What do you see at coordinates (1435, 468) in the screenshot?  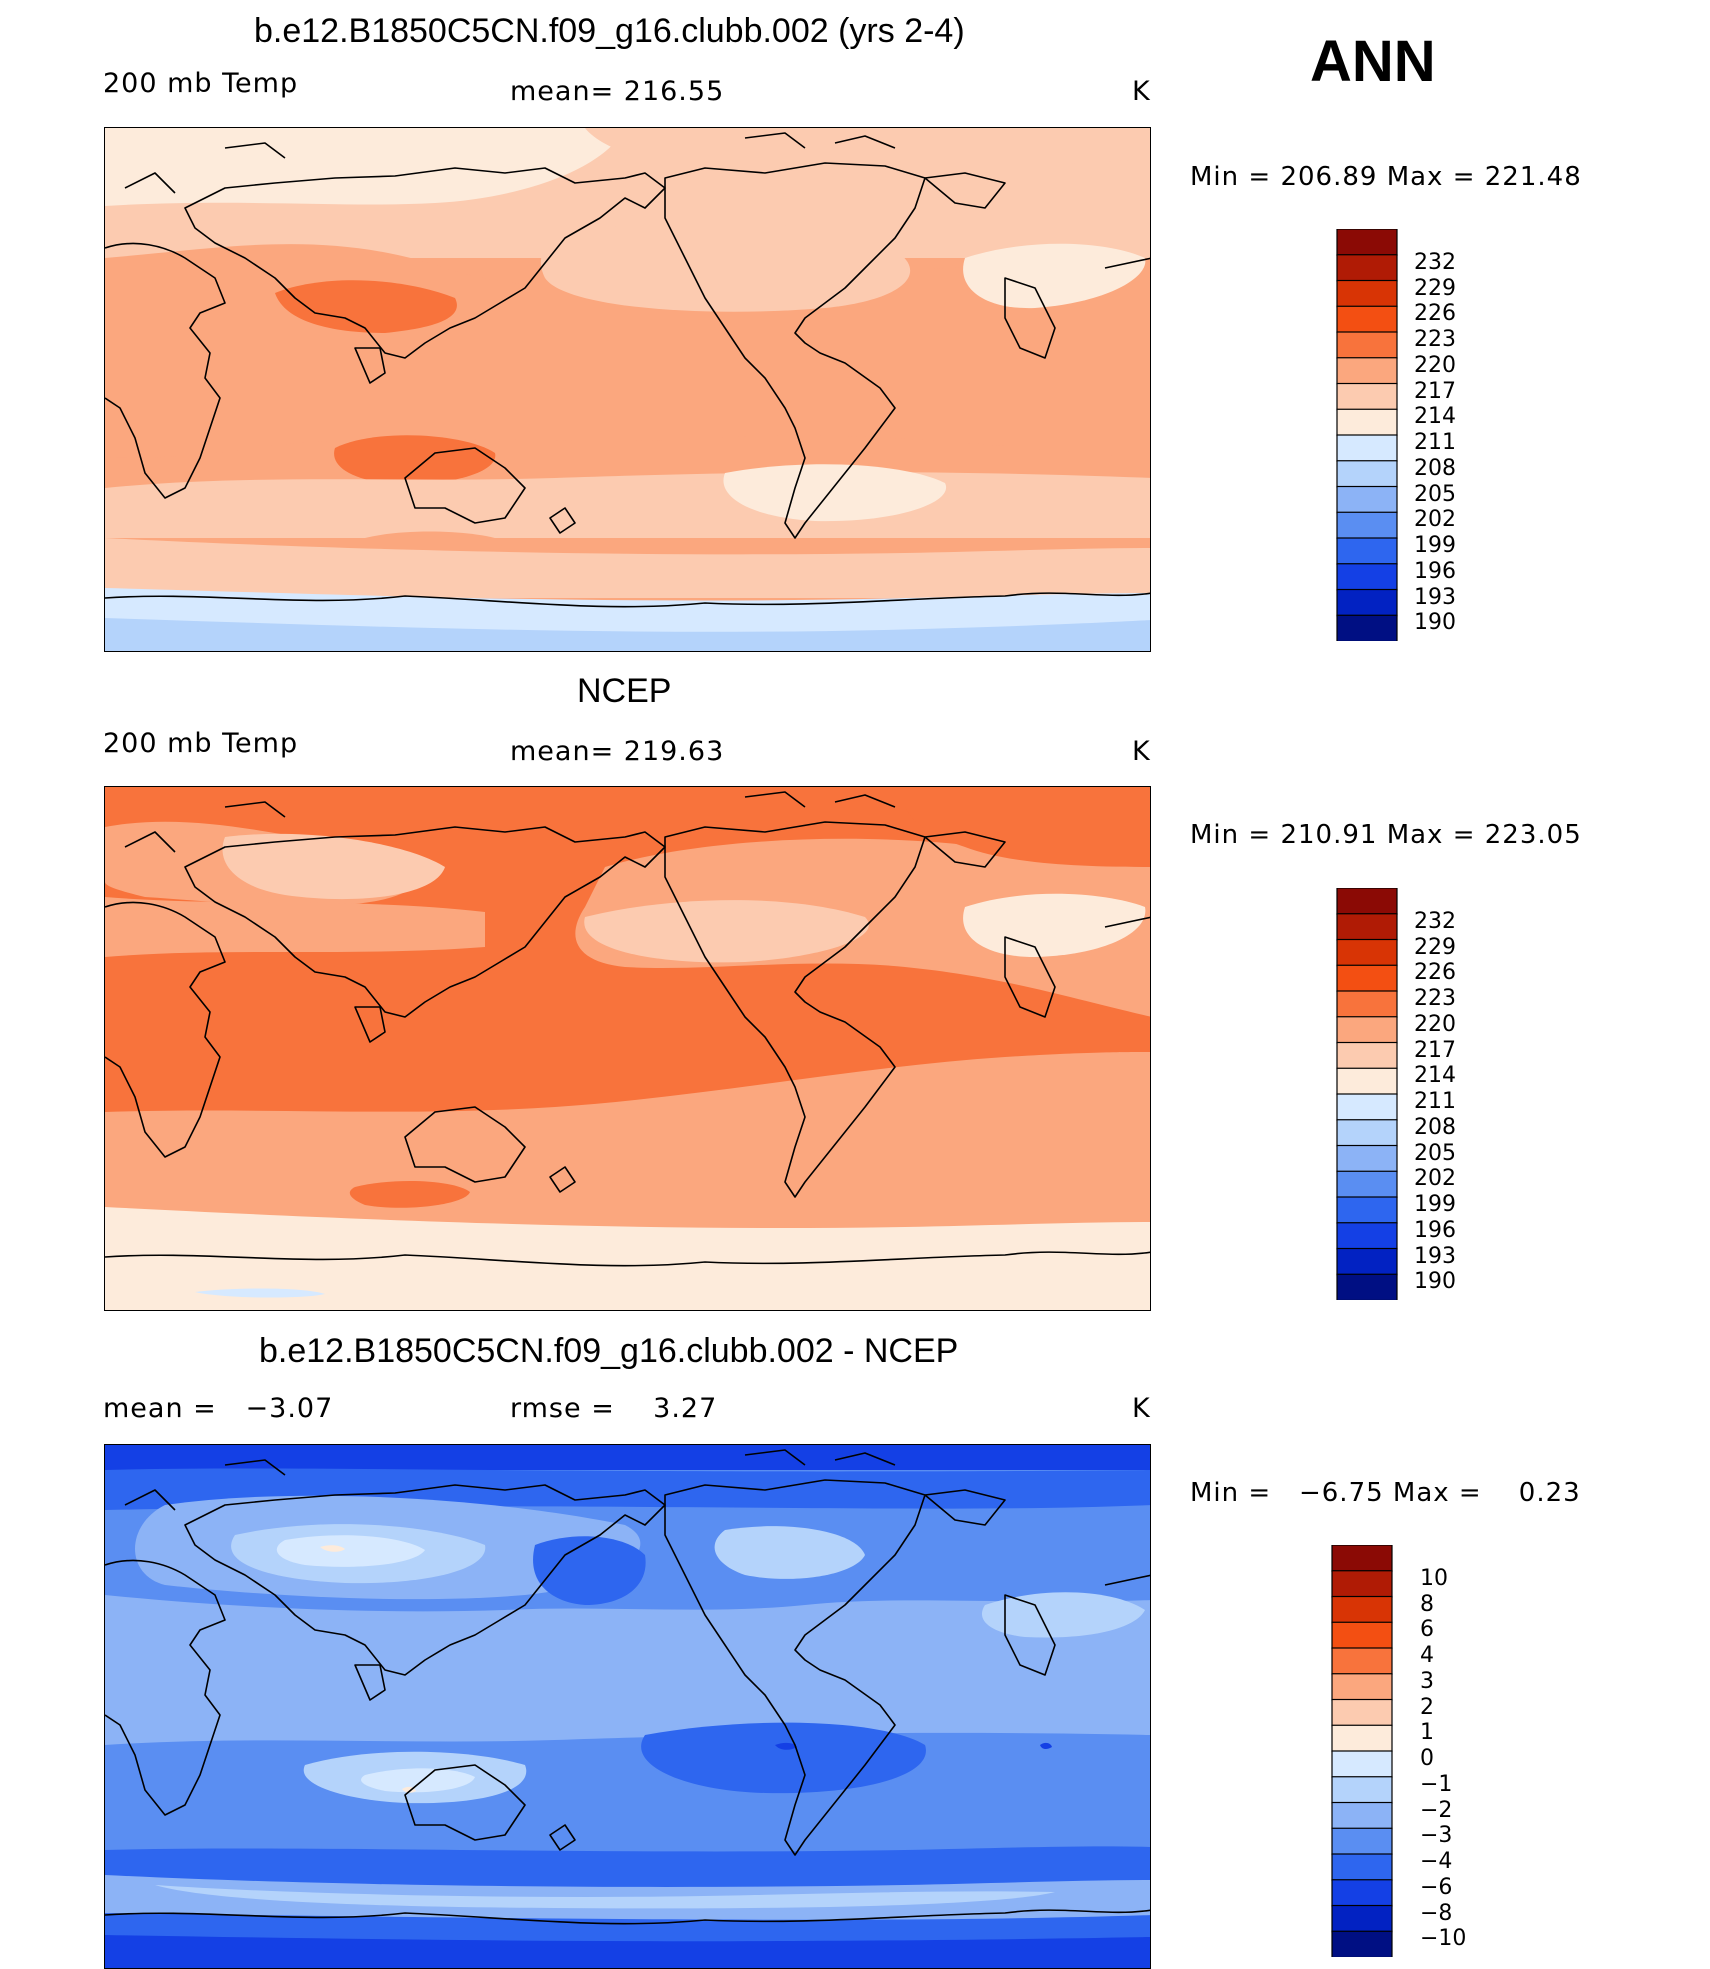 I see `colorbar-tick-label: 208` at bounding box center [1435, 468].